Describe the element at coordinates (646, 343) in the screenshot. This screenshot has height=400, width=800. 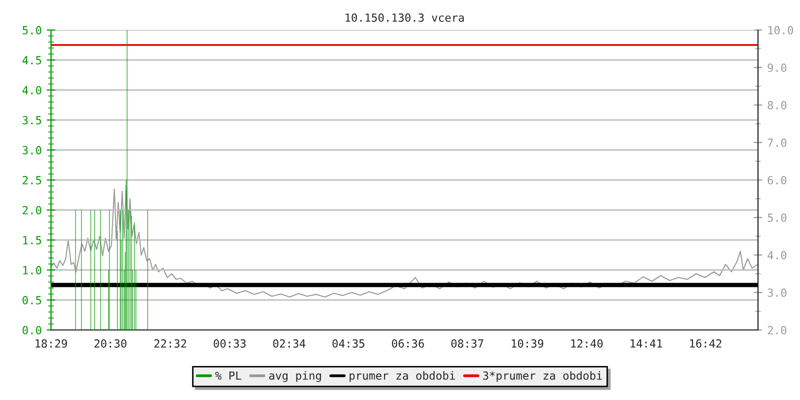
I see `x-tick-label: 14:41` at that location.